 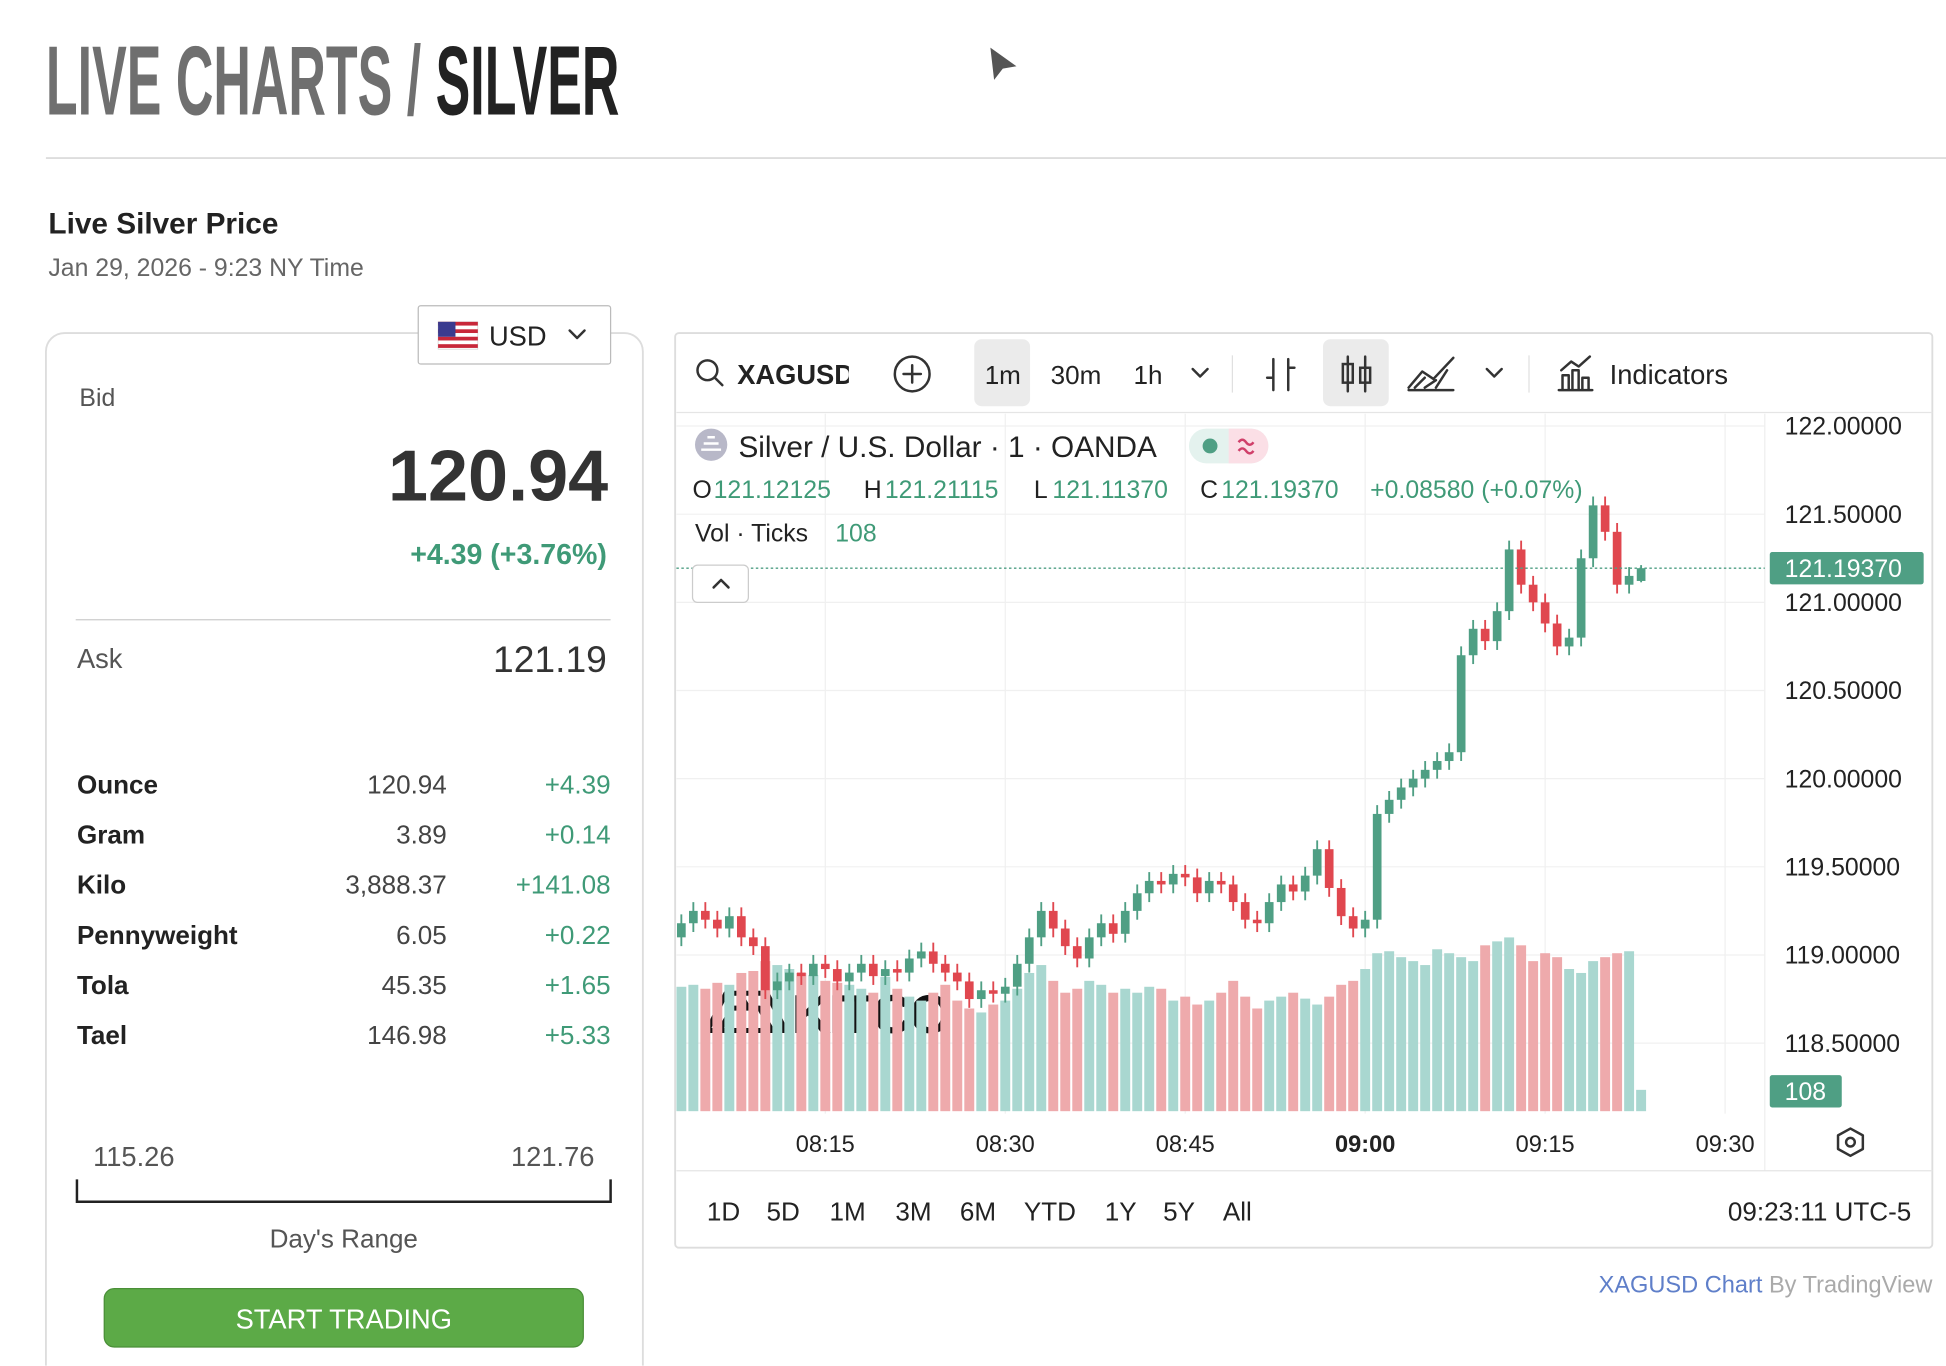 What do you see at coordinates (1076, 375) in the screenshot?
I see `interval: 30m` at bounding box center [1076, 375].